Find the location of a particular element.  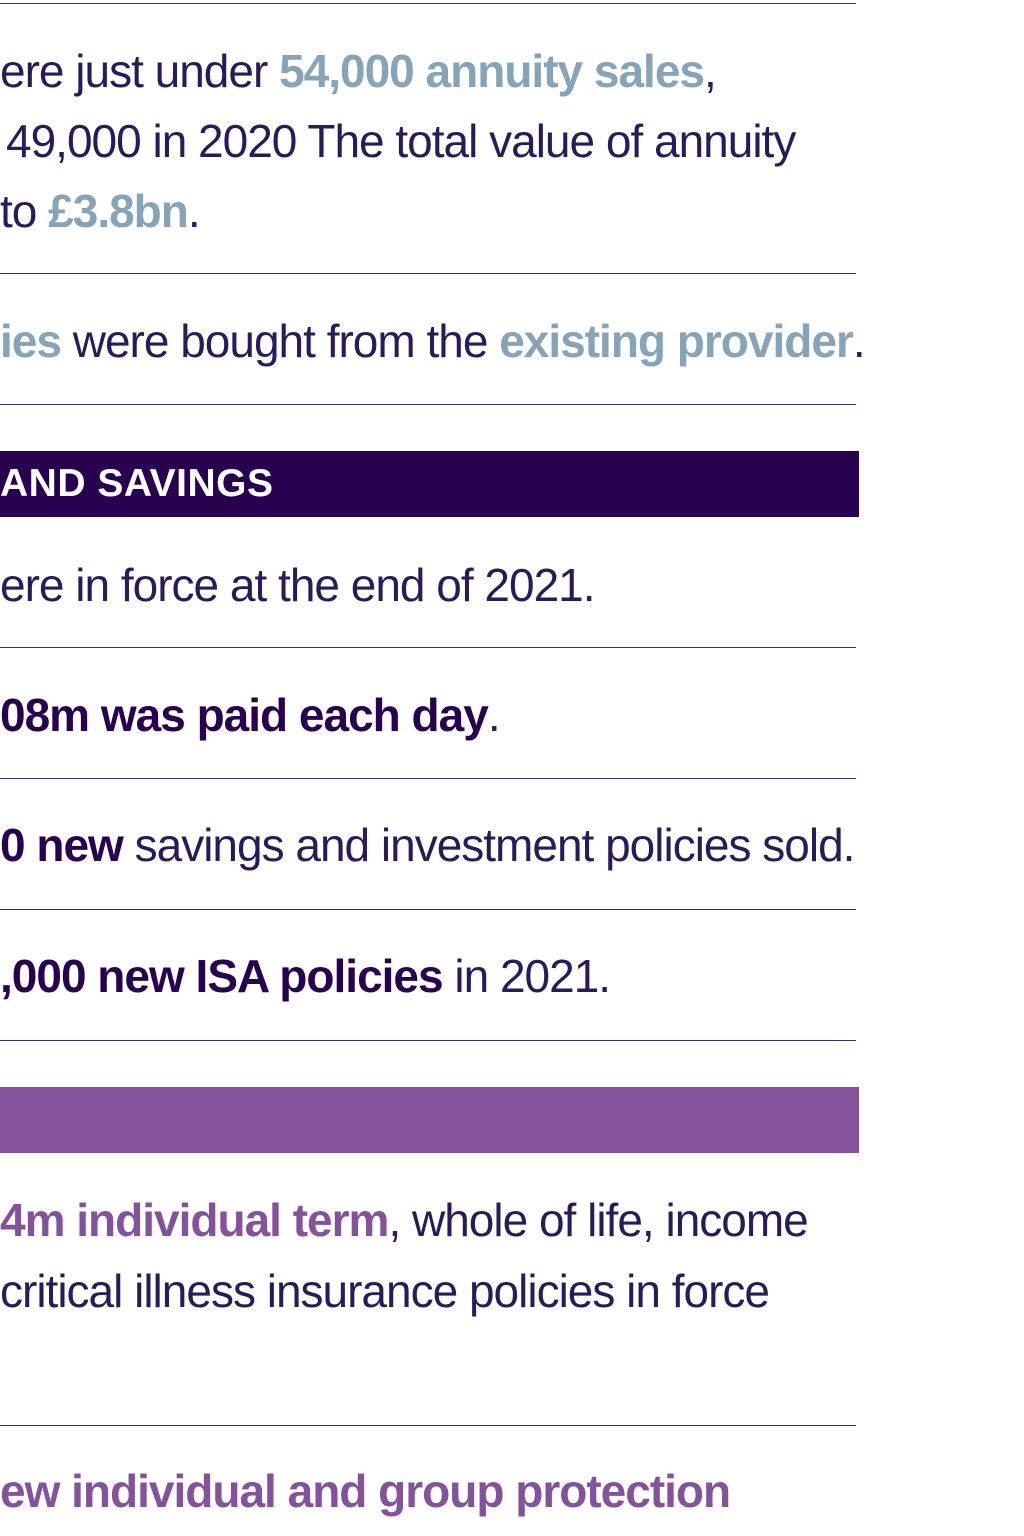

isa-policies-line: ,000 new ISA policies in 2021. is located at coordinates (305, 976).